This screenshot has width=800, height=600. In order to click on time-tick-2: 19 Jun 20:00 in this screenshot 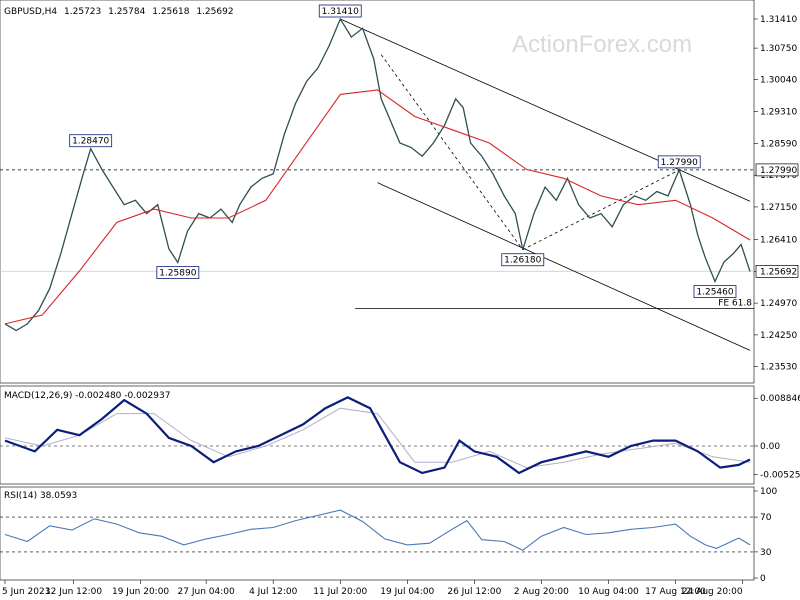, I will do `click(140, 592)`.